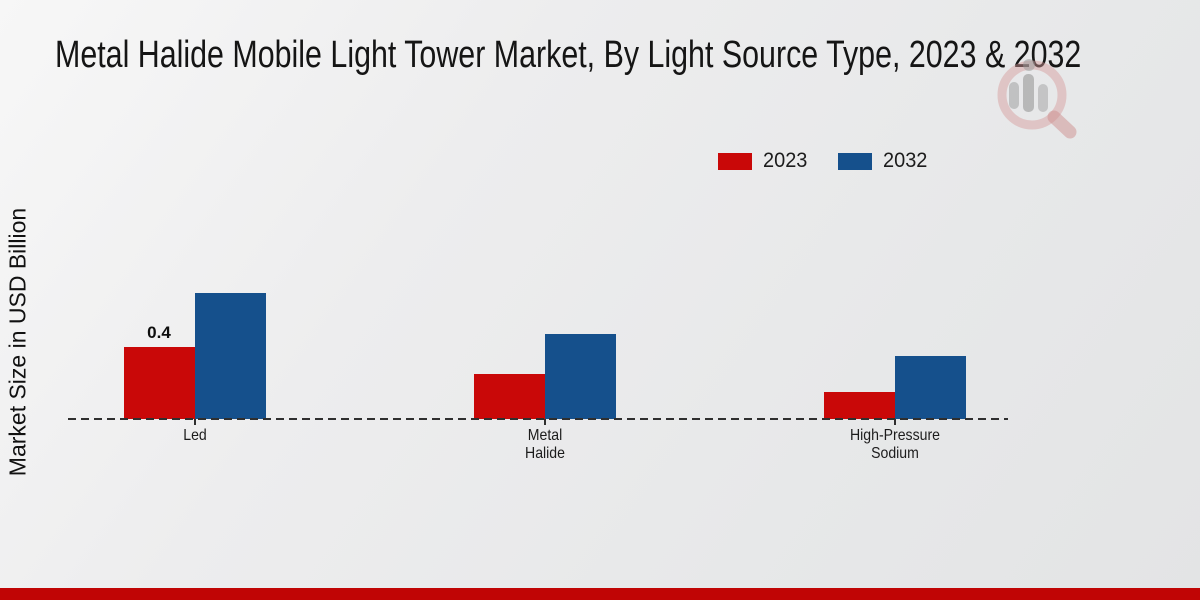 This screenshot has width=1200, height=600. Describe the element at coordinates (538, 419) in the screenshot. I see `x-axis-dashed-baseline` at that location.